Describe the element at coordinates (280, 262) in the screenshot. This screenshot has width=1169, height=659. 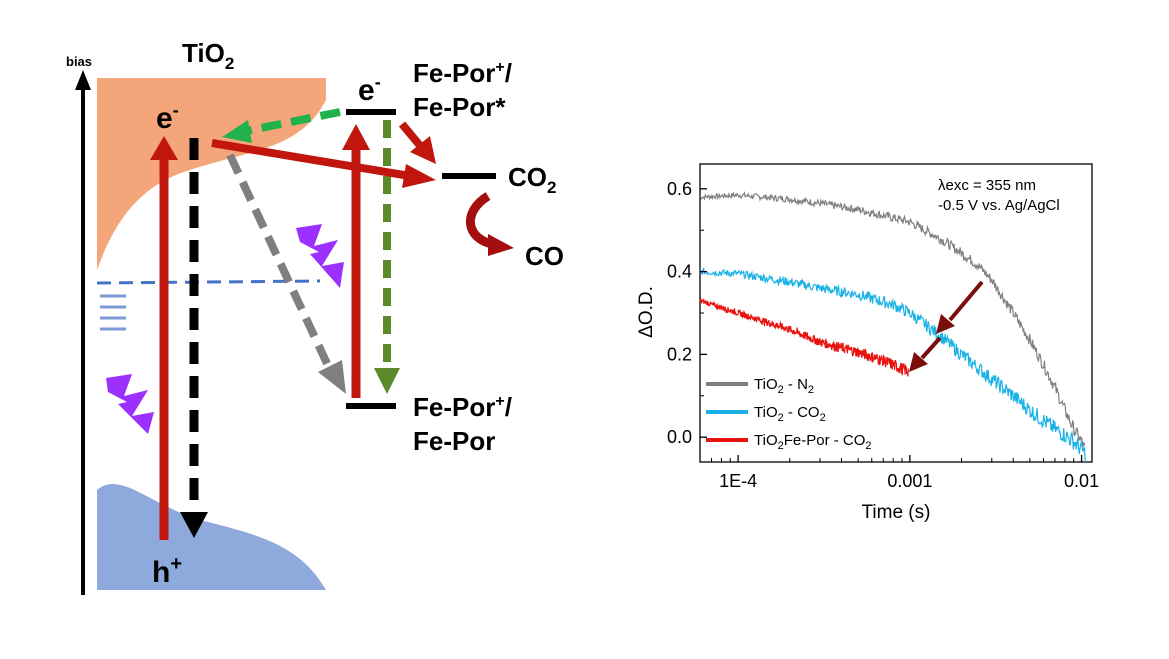
I see `back-transfer-arrow` at that location.